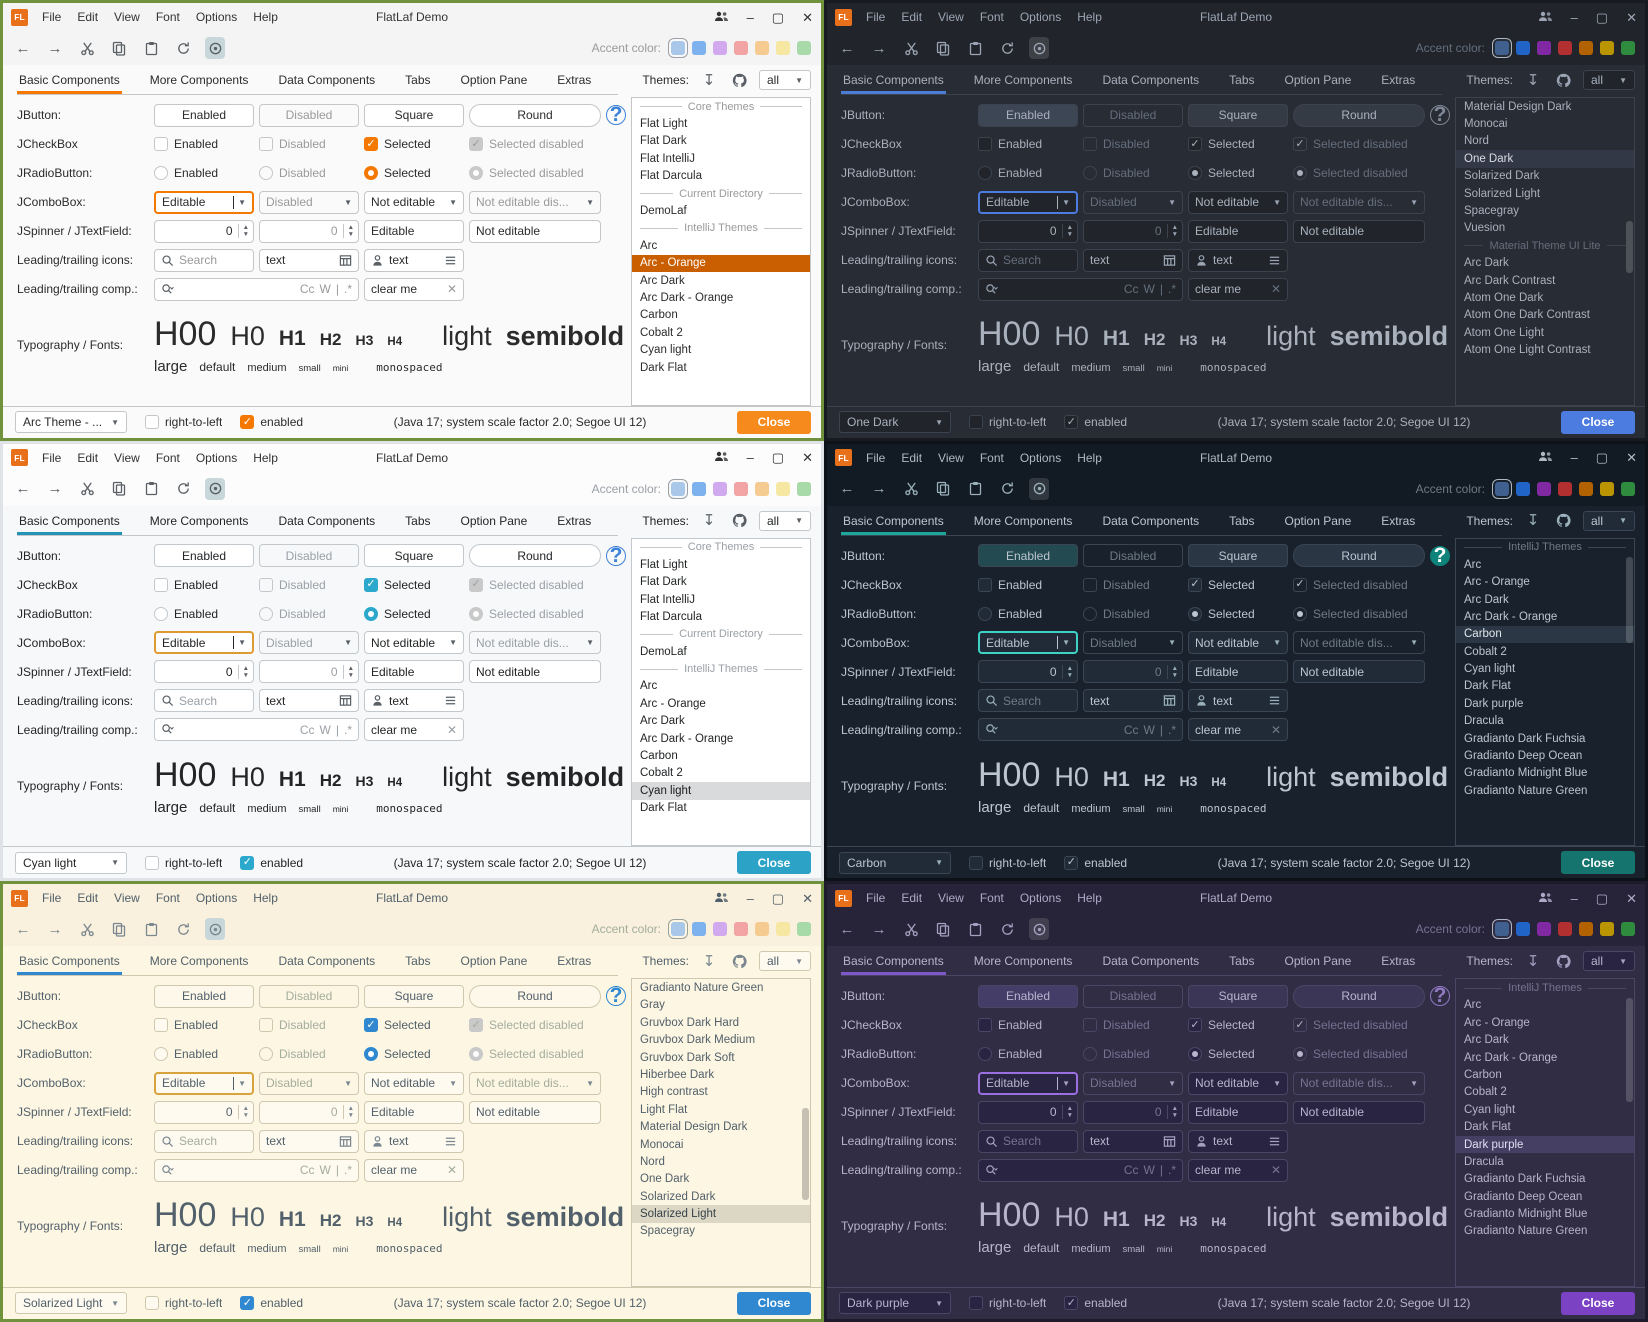 The image size is (1648, 1322). I want to click on menu-view: View, so click(951, 457).